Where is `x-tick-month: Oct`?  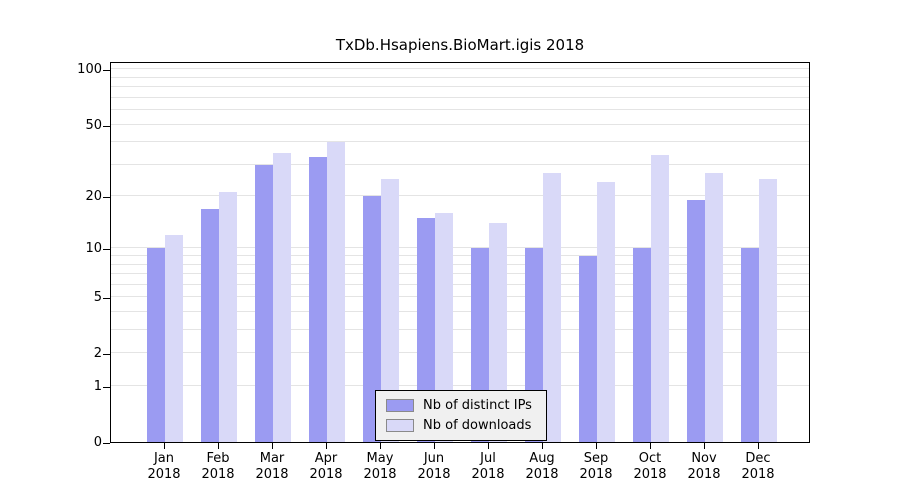
x-tick-month: Oct is located at coordinates (650, 458).